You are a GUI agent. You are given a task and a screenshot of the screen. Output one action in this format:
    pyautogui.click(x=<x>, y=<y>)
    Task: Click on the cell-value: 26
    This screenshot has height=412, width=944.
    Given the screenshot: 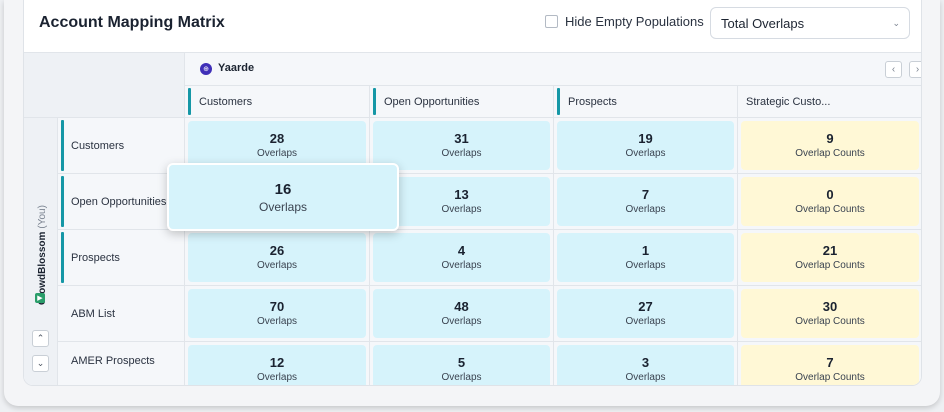 What is the action you would take?
    pyautogui.click(x=277, y=250)
    